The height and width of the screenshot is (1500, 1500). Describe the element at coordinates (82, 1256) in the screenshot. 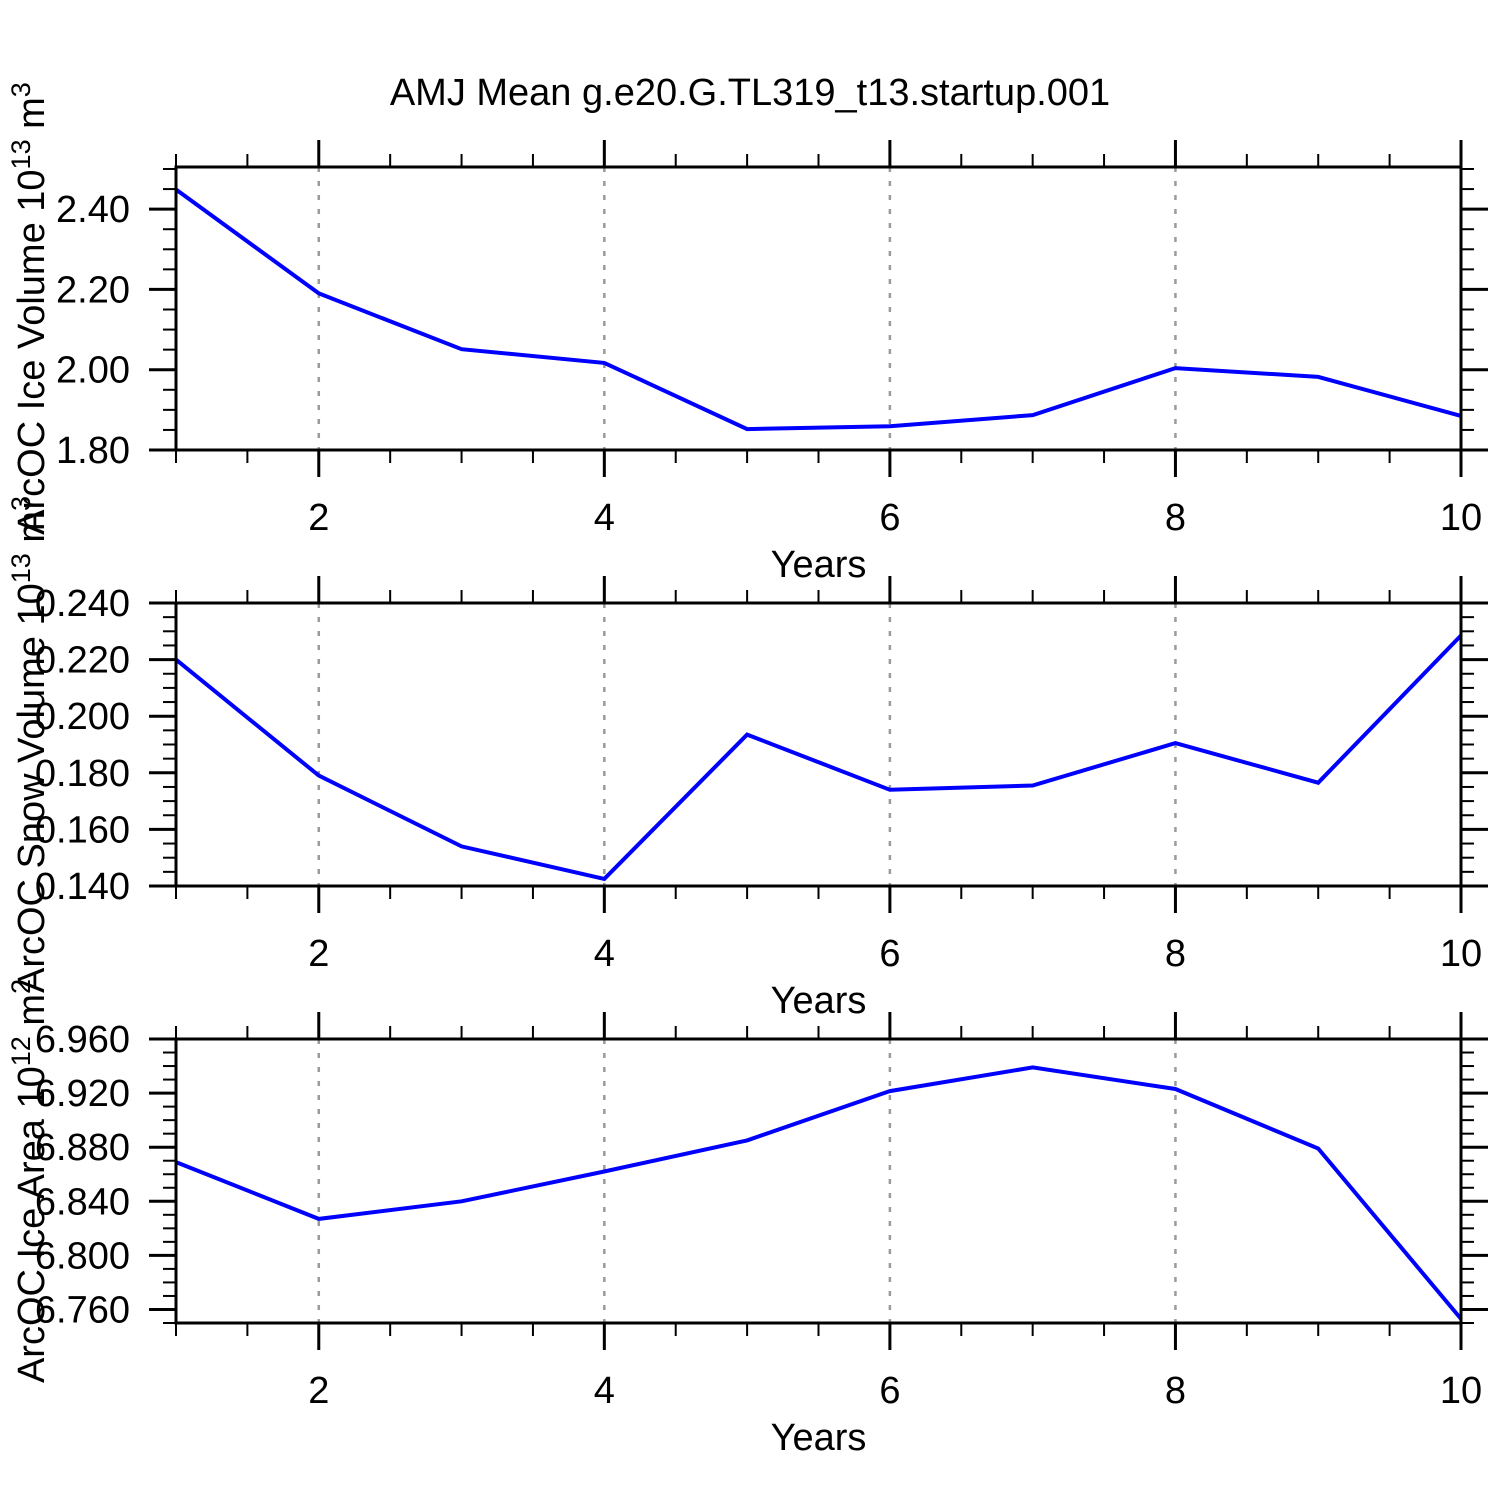

I see `y-tick-label: 6.800` at that location.